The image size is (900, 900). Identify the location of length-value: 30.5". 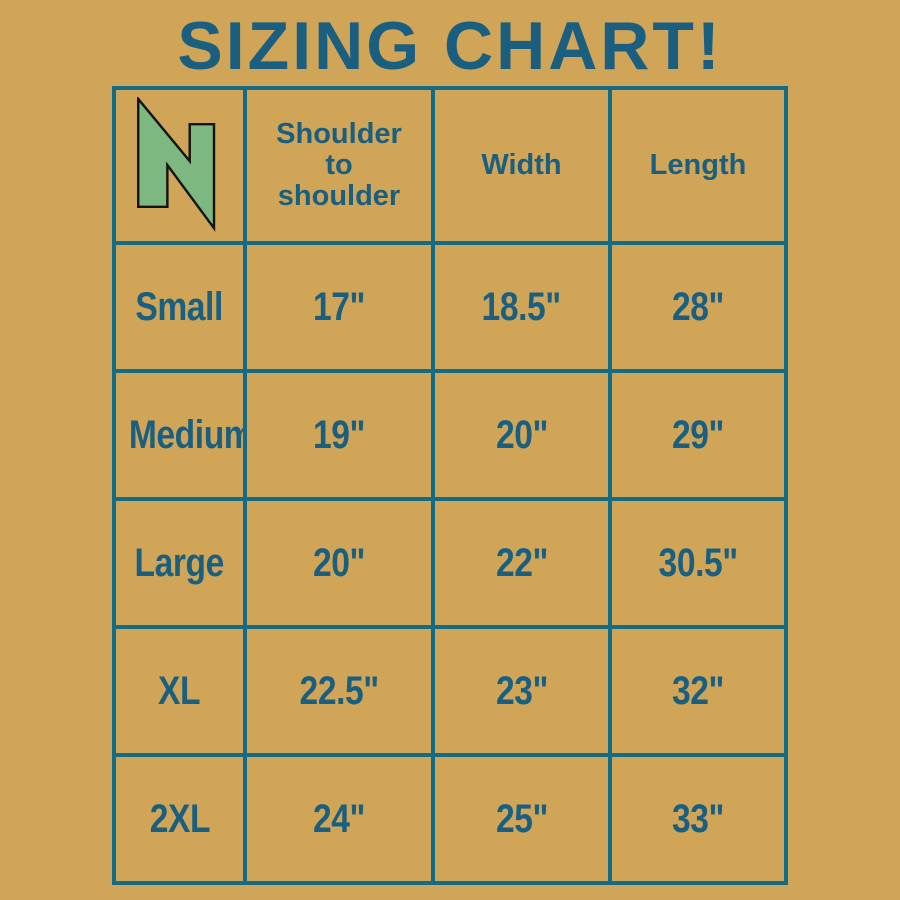
(698, 562).